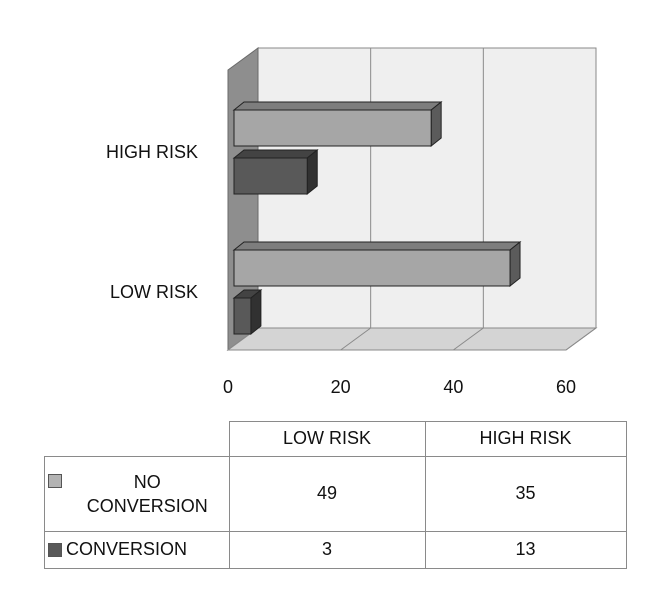  I want to click on category-label: LOW RISK, so click(154, 292).